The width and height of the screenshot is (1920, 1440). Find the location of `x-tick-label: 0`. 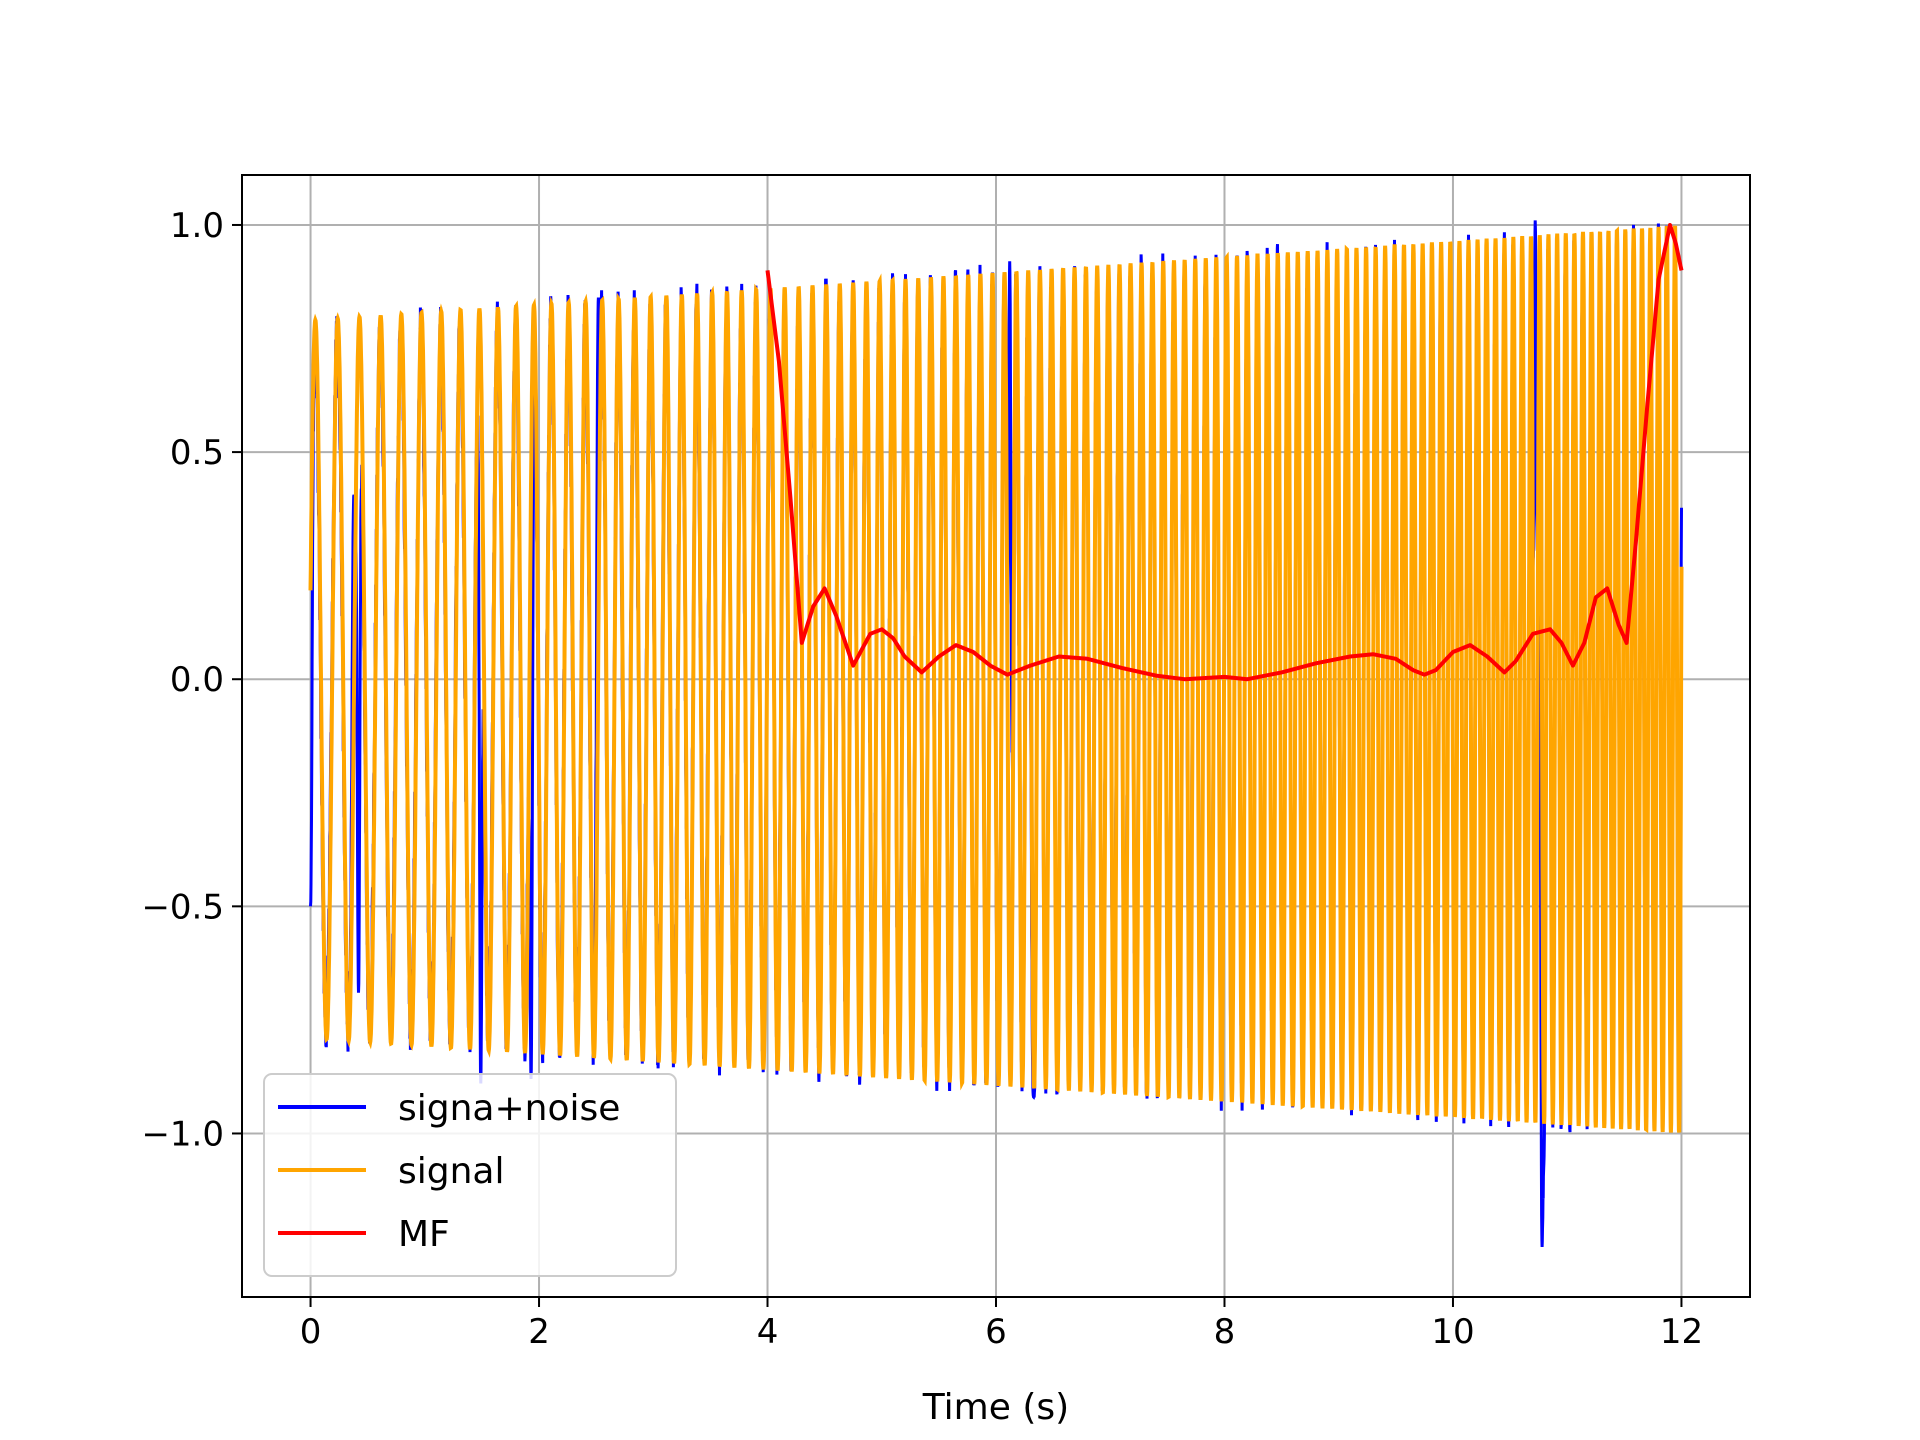

x-tick-label: 0 is located at coordinates (311, 1332).